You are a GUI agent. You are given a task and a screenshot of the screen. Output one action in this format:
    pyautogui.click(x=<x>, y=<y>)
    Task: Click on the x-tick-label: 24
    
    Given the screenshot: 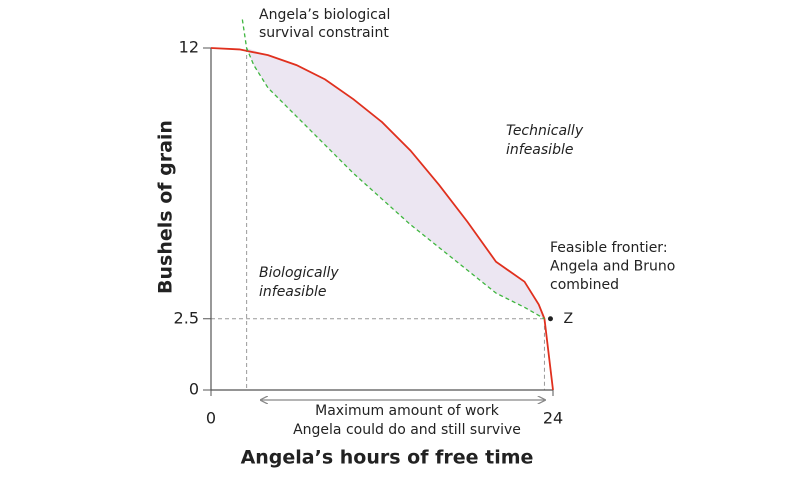 What is the action you would take?
    pyautogui.click(x=553, y=418)
    